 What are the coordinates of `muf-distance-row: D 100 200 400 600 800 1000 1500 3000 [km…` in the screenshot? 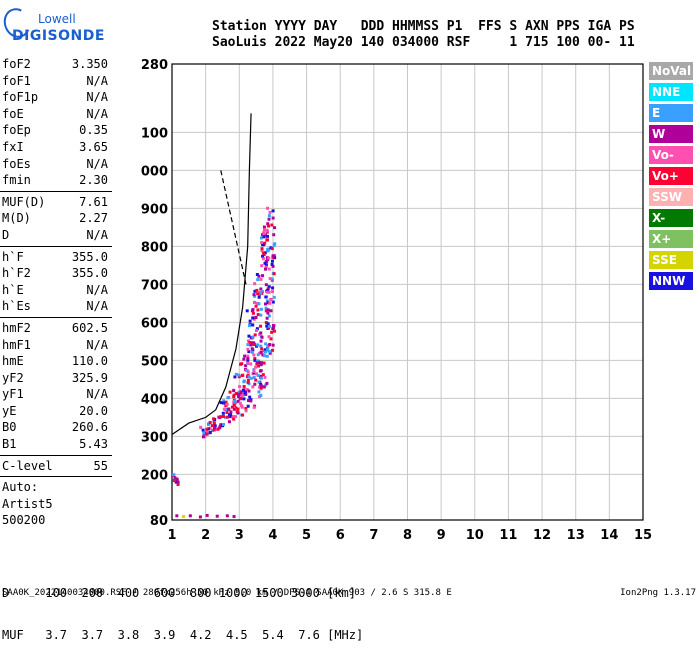 It's located at (179, 593).